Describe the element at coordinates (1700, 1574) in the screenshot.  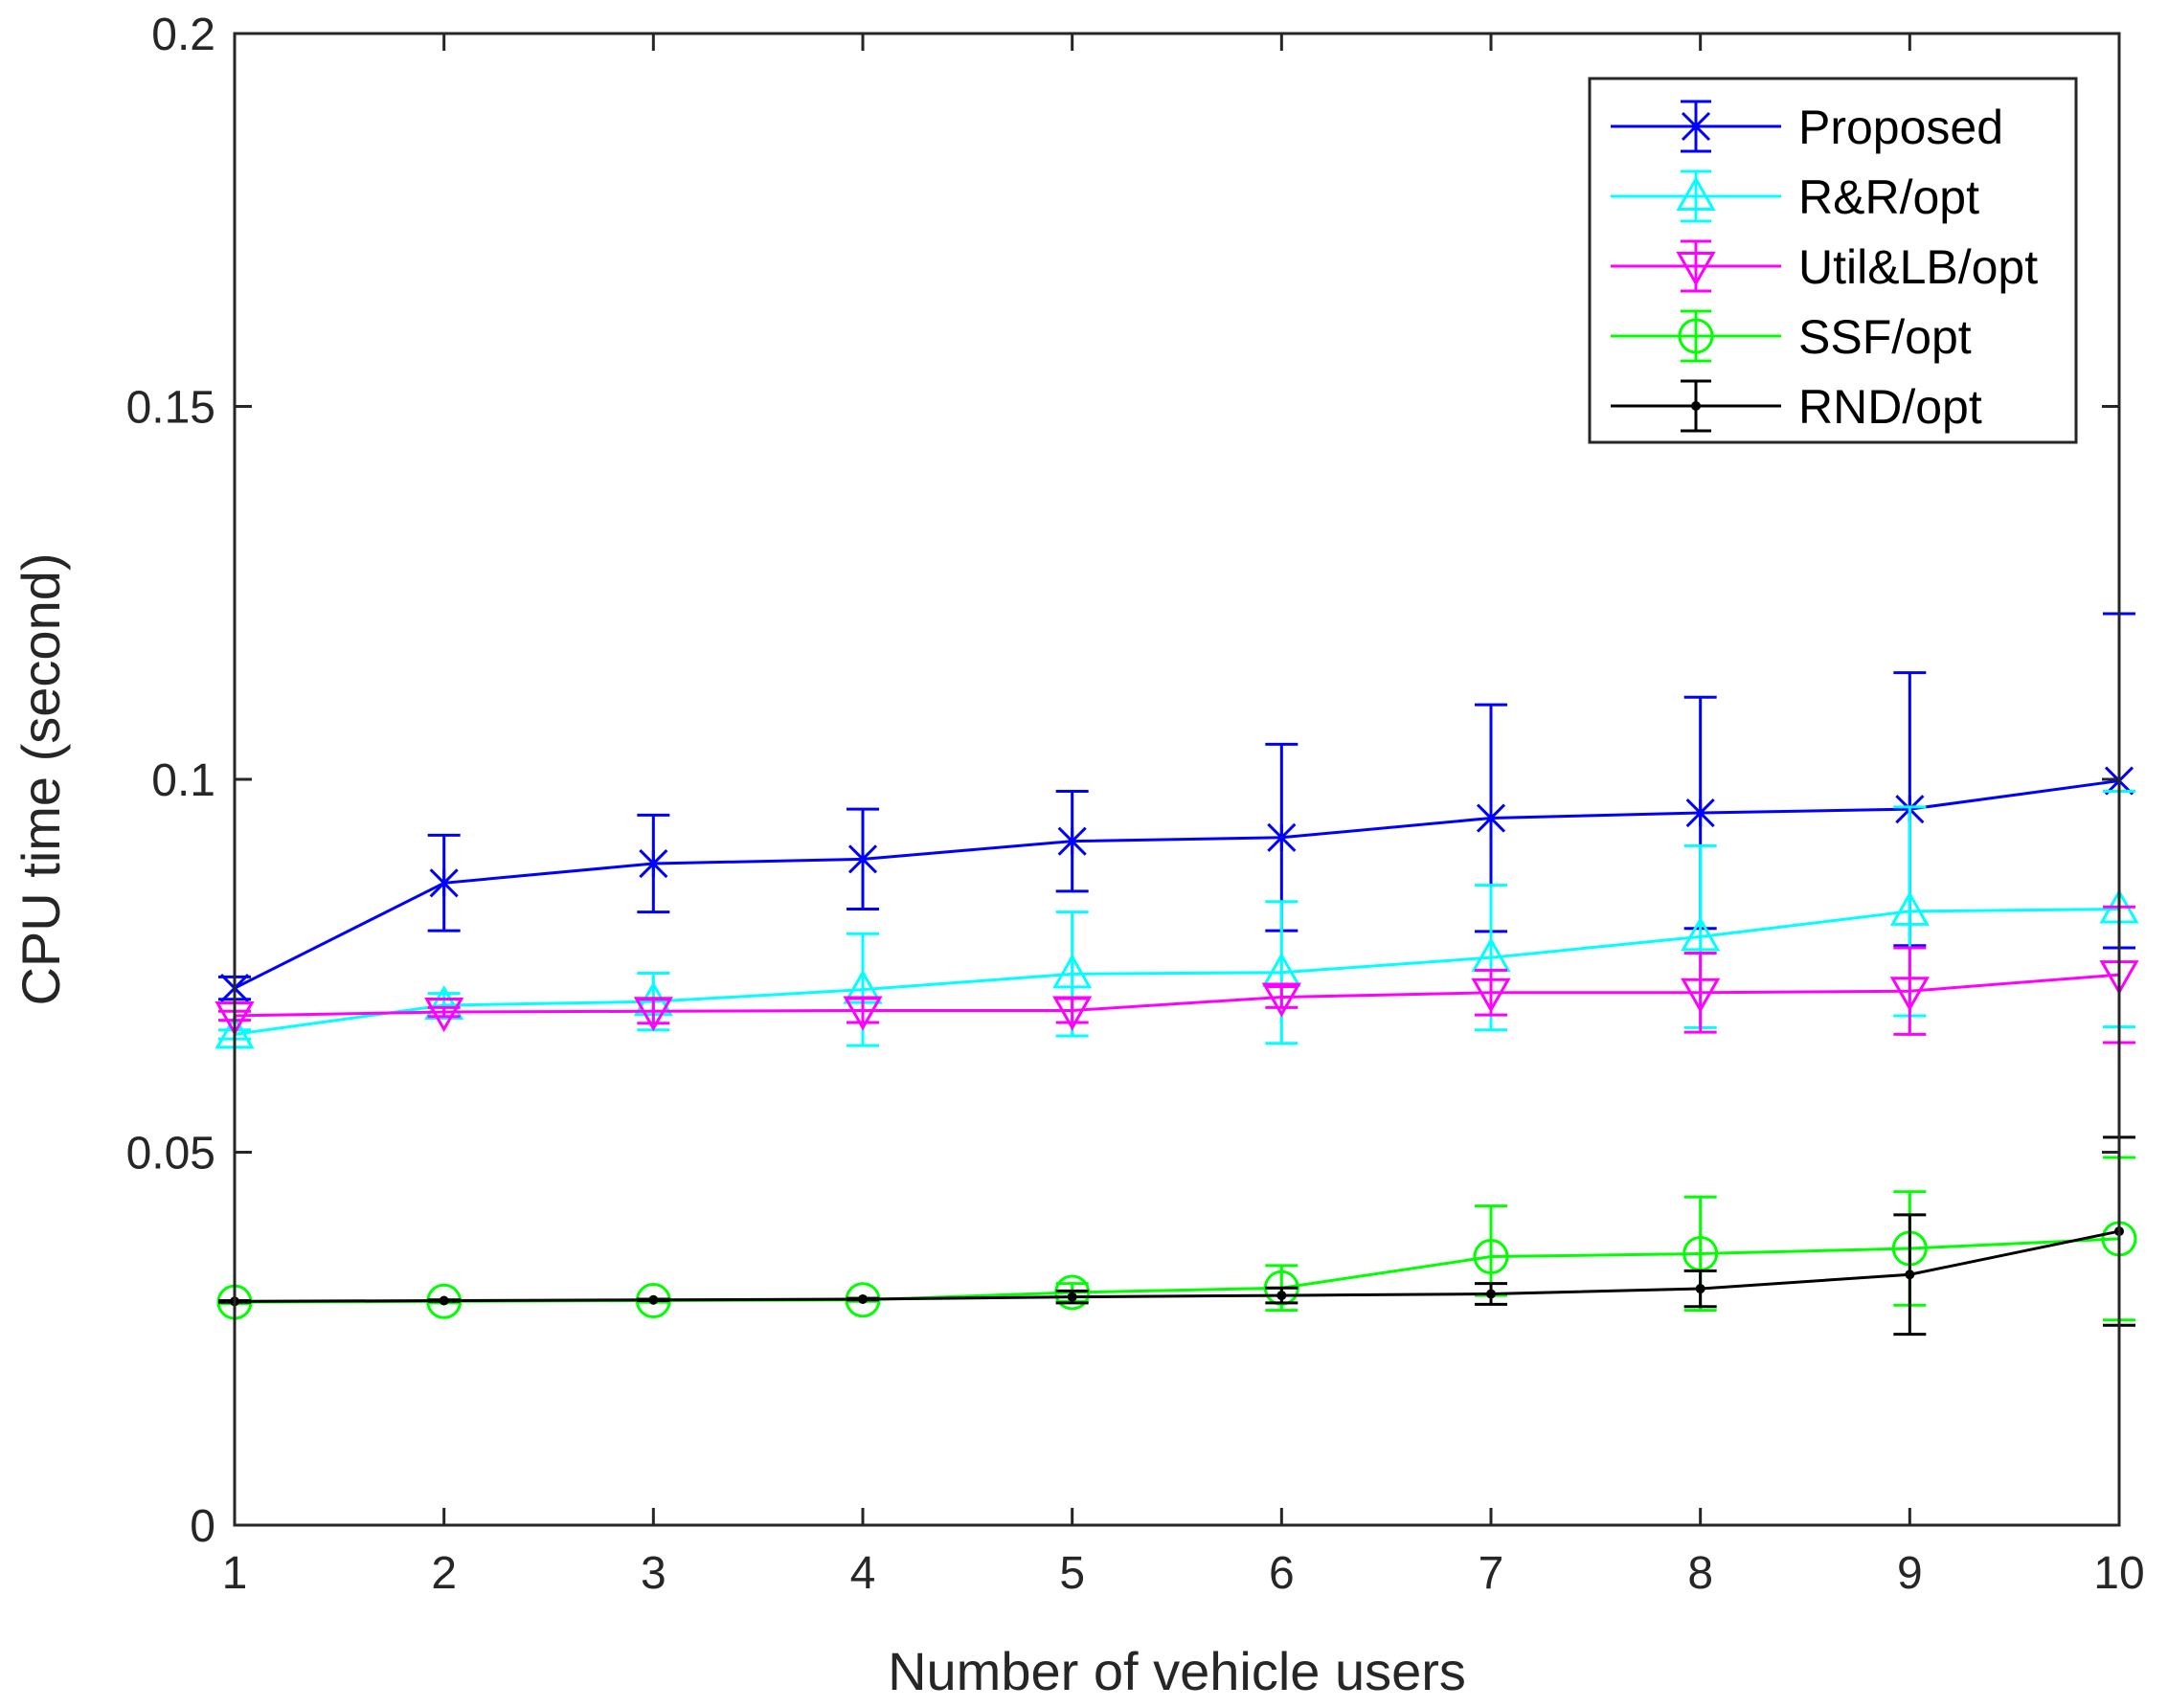
I see `x-tick-label: 8` at that location.